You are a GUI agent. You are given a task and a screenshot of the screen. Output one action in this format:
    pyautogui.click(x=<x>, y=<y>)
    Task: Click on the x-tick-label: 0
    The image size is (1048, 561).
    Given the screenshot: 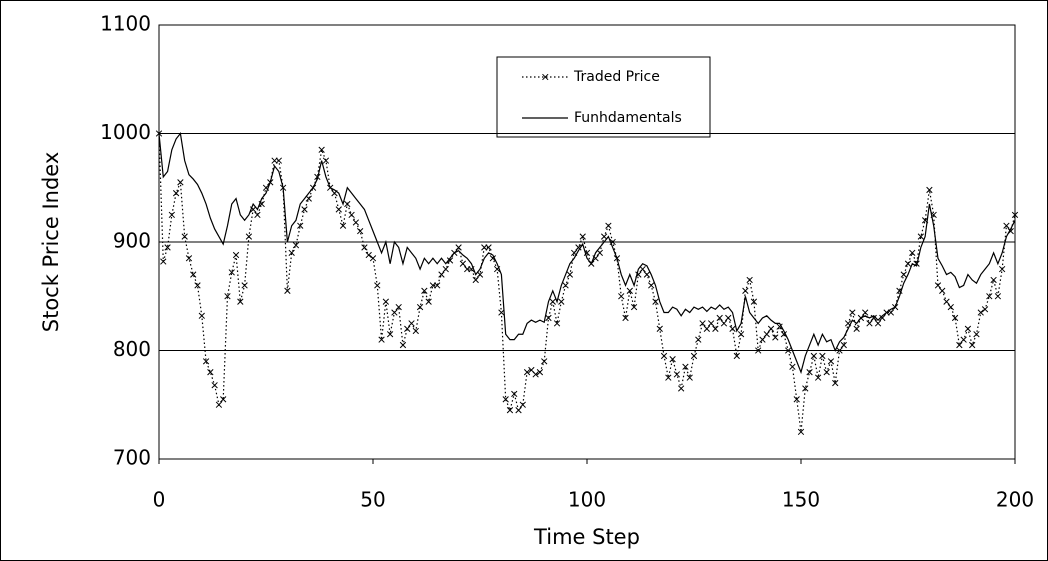 What is the action you would take?
    pyautogui.click(x=159, y=500)
    